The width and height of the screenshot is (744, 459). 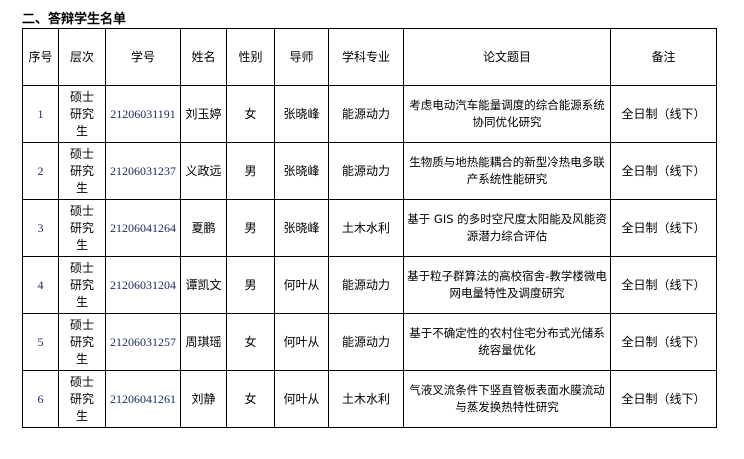 I want to click on cell-student-id: 21206041264, so click(x=143, y=228).